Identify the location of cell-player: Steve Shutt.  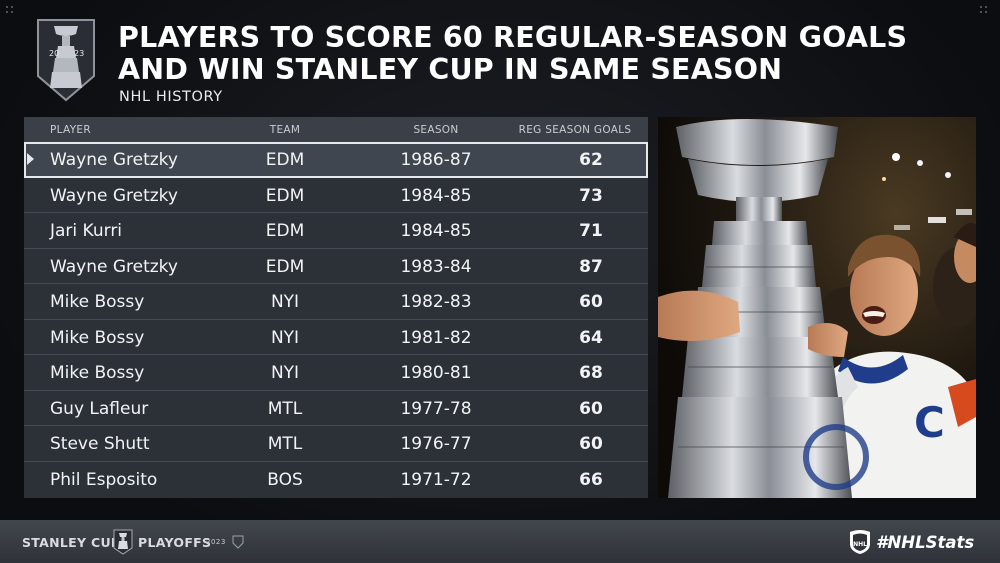
(100, 444).